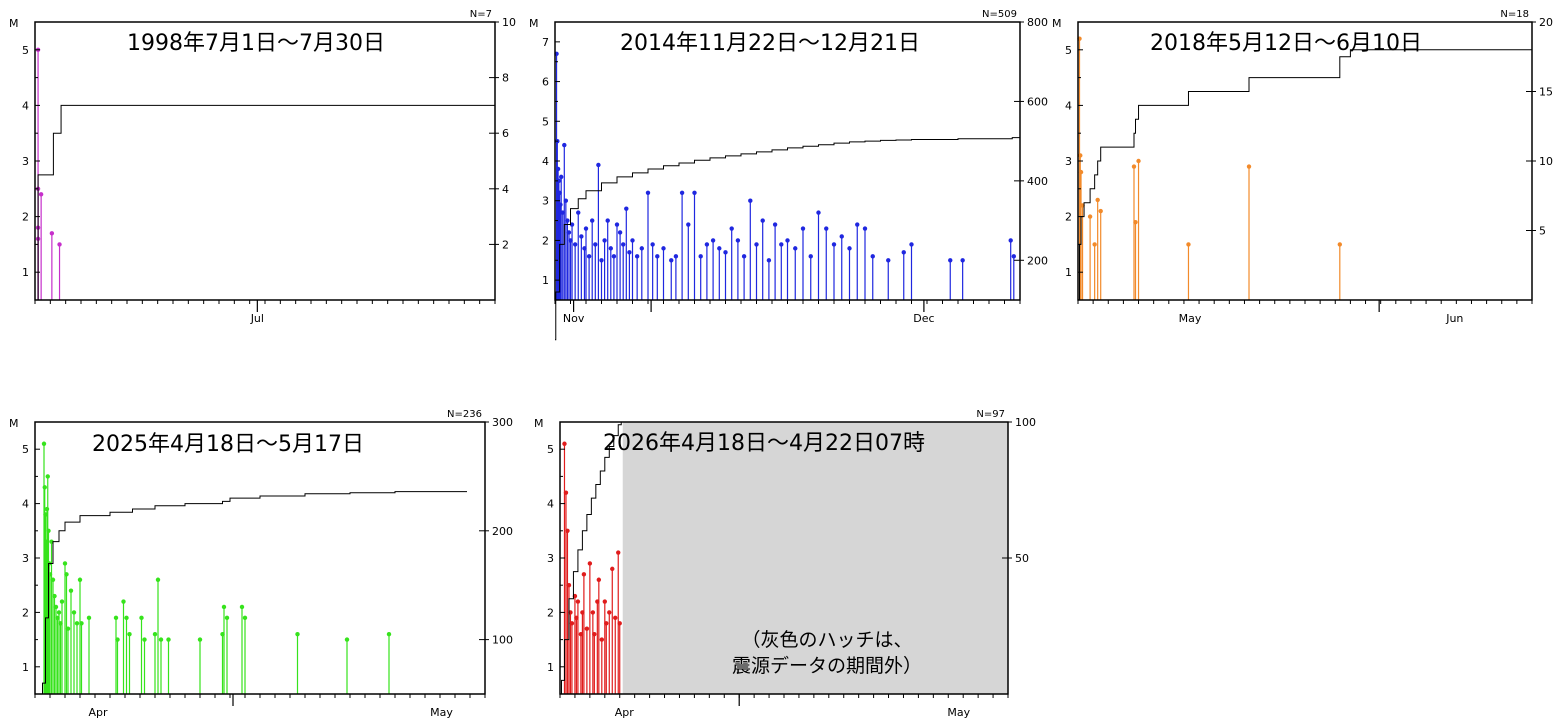 Image resolution: width=1562 pixels, height=722 pixels. I want to click on x-tick-label: Apr, so click(98, 712).